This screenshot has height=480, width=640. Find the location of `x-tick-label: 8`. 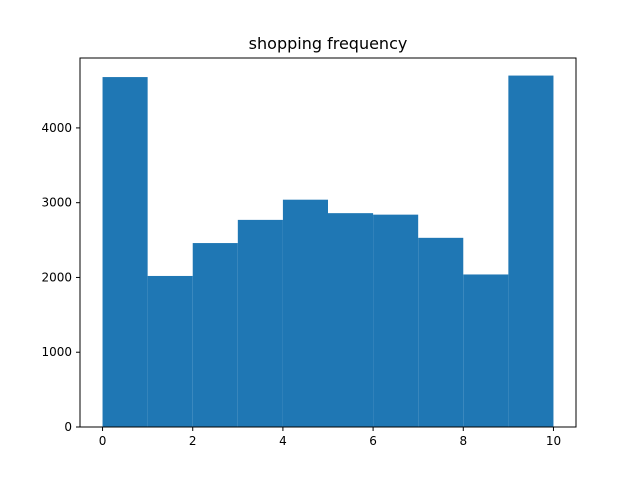

x-tick-label: 8 is located at coordinates (463, 441).